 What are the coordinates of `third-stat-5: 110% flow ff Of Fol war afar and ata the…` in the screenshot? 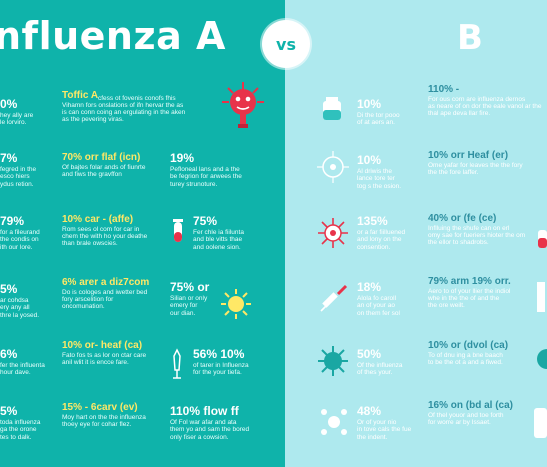 It's located at (210, 422).